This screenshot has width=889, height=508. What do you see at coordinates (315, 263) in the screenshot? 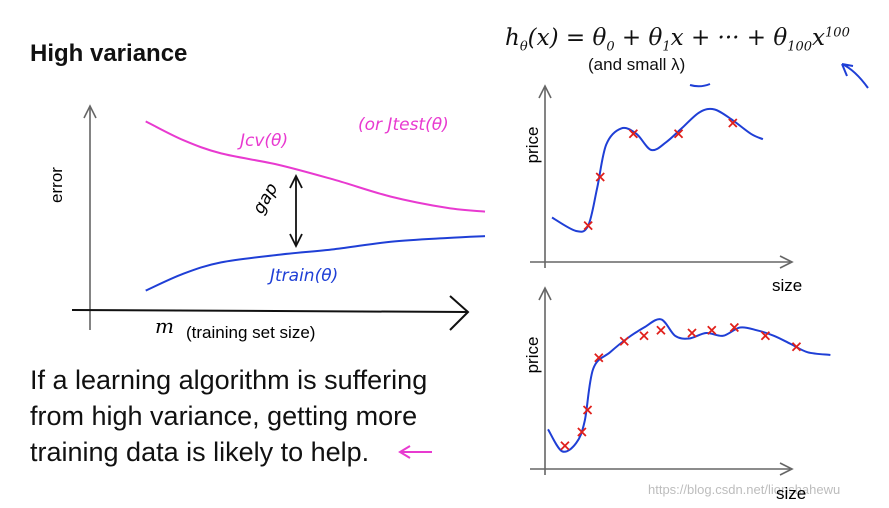
I see `train-error-curve` at bounding box center [315, 263].